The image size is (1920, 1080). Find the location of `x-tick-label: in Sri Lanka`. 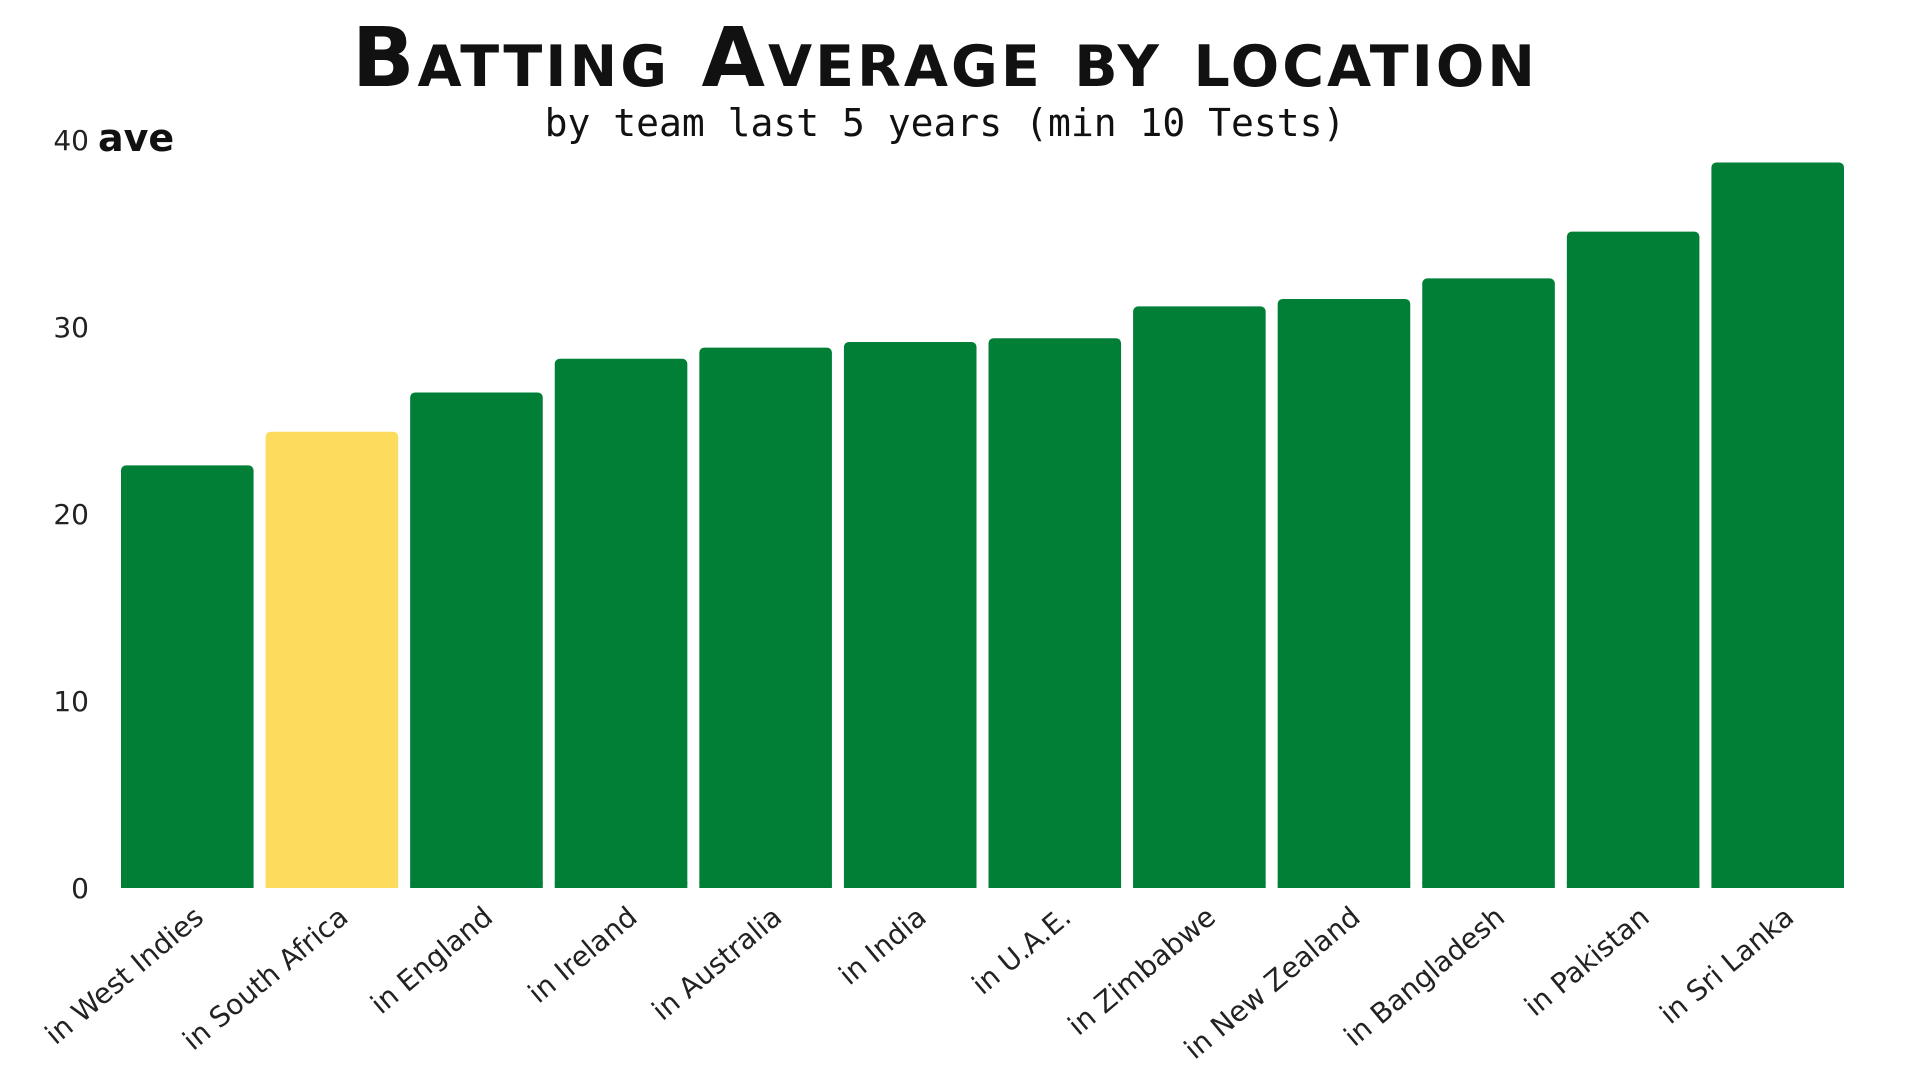

x-tick-label: in Sri Lanka is located at coordinates (1727, 965).